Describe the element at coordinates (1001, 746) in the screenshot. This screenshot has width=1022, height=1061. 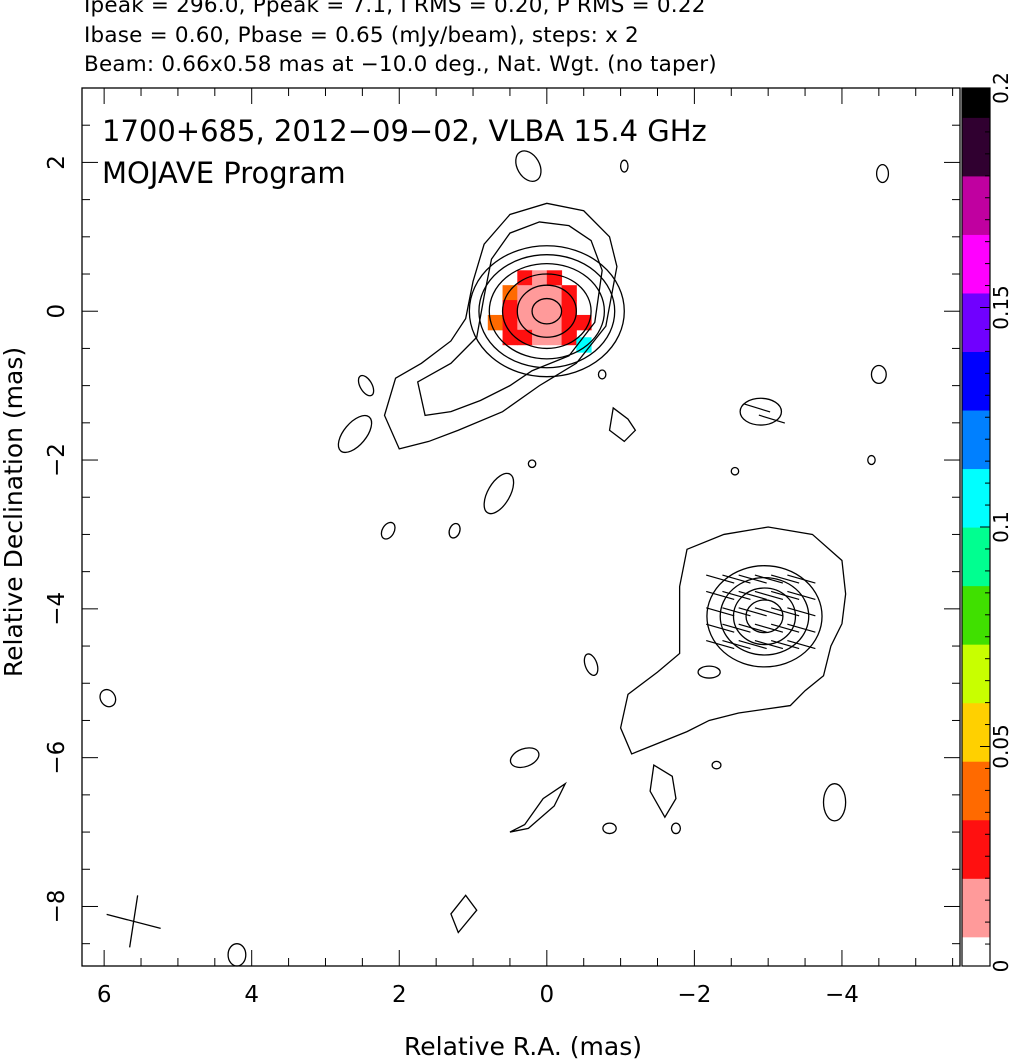
I see `colorbar-tick-label: 0.05` at that location.